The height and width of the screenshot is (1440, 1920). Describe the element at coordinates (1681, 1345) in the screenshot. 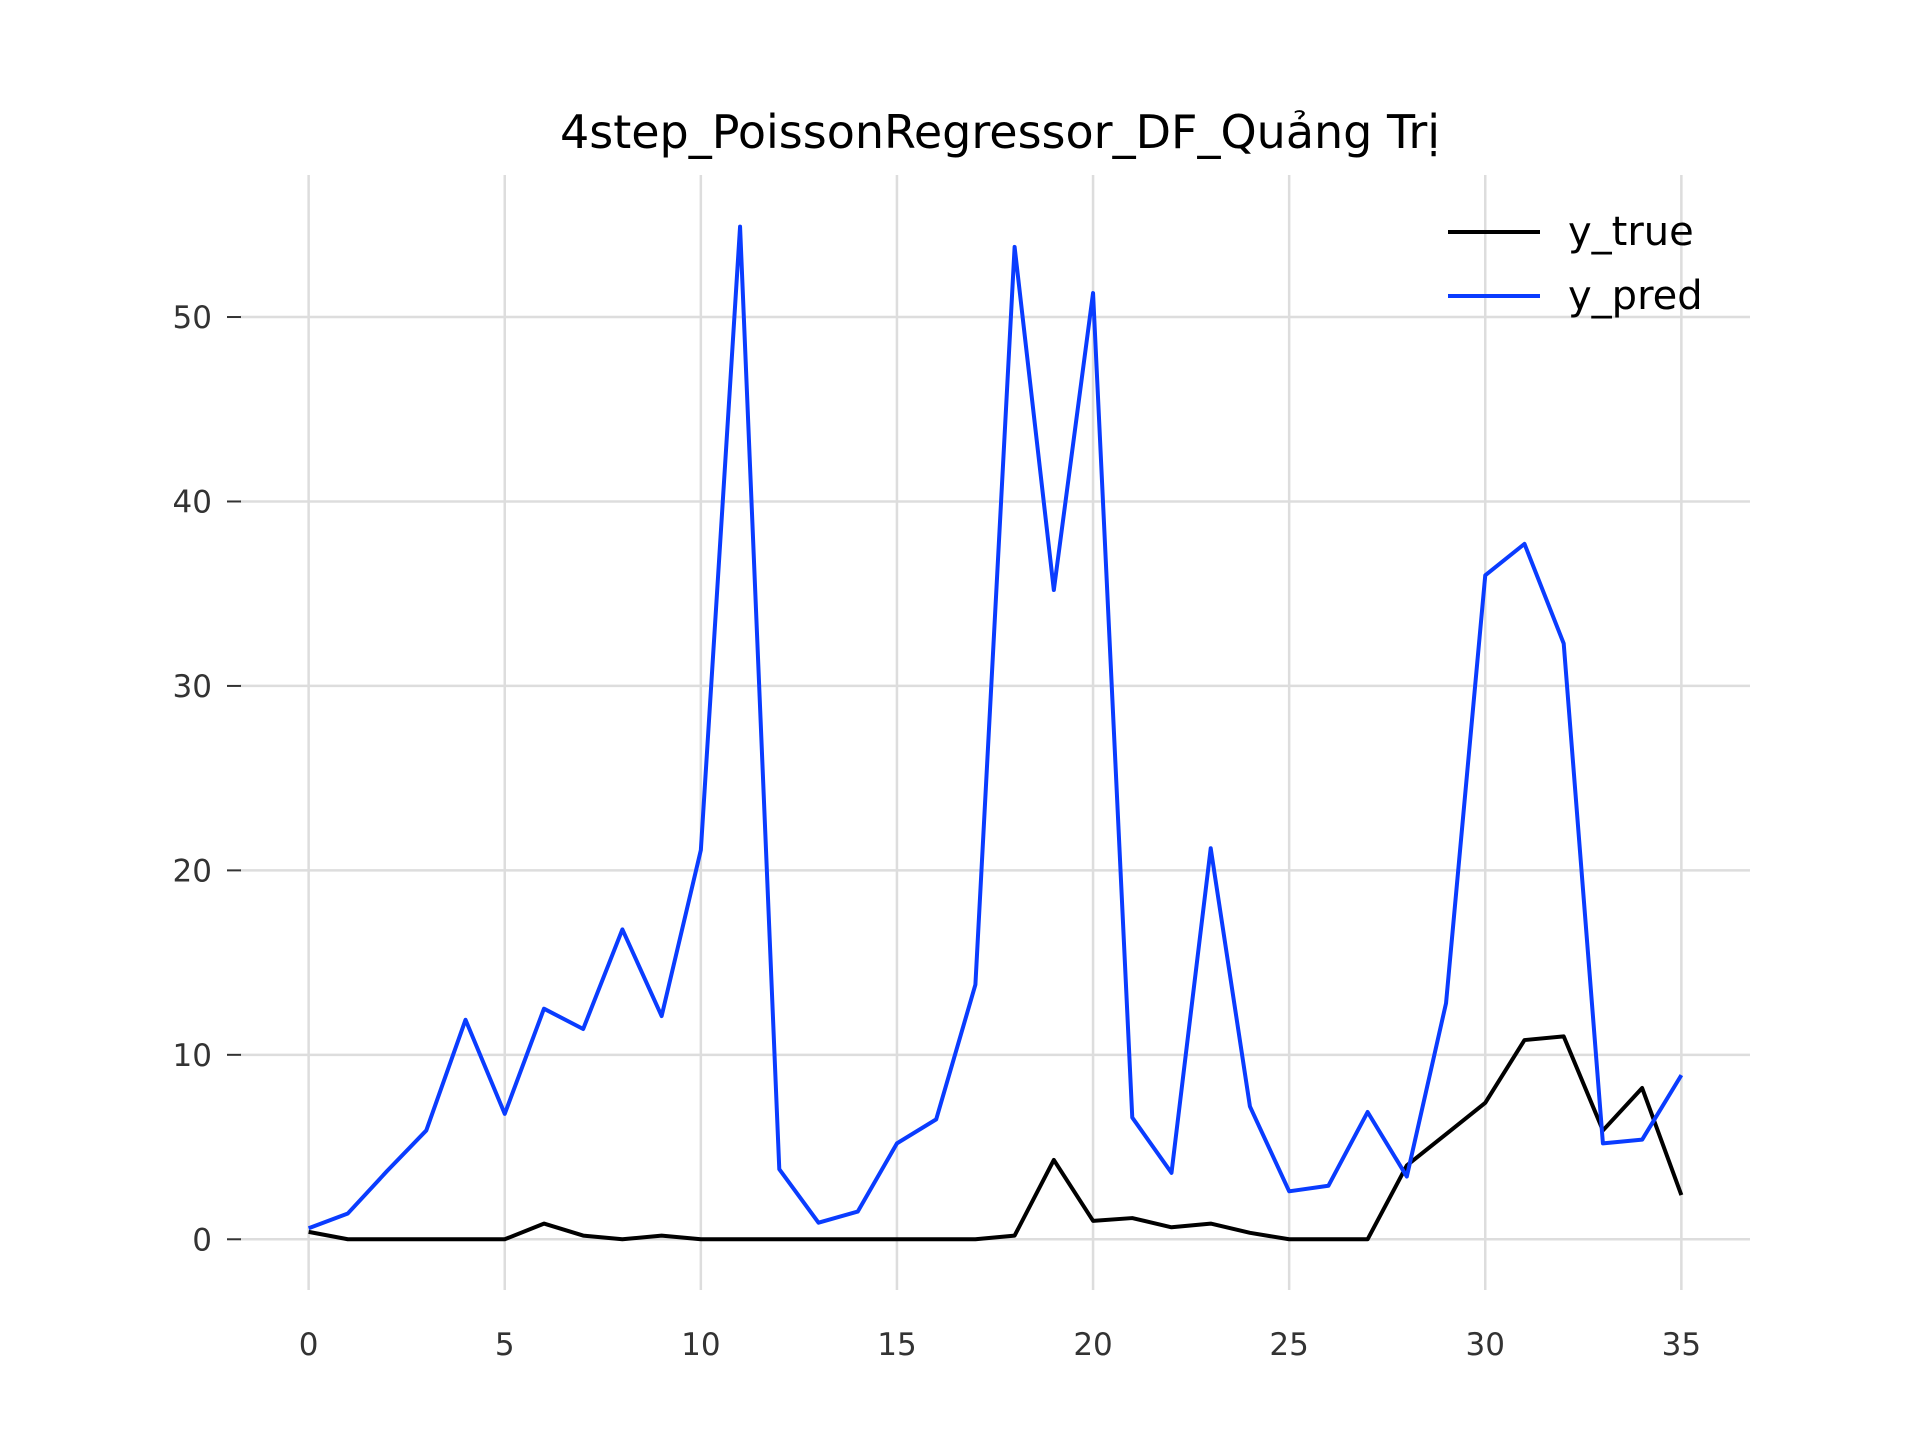

I see `x-tick-label: 35` at that location.